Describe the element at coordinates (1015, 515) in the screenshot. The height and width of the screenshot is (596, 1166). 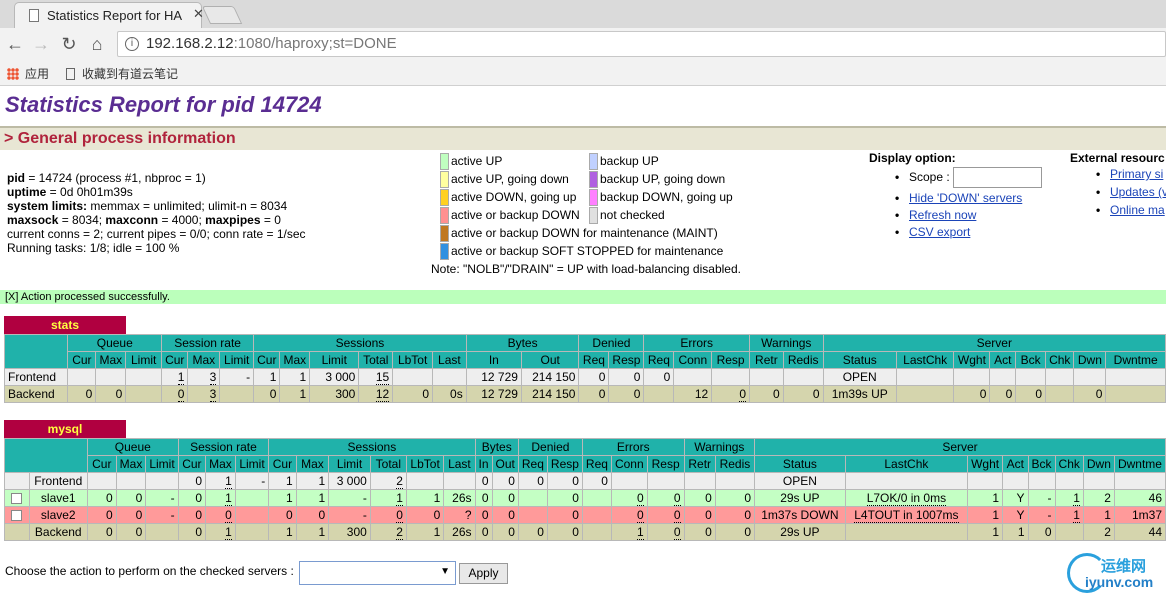
I see `cell: Y` at that location.